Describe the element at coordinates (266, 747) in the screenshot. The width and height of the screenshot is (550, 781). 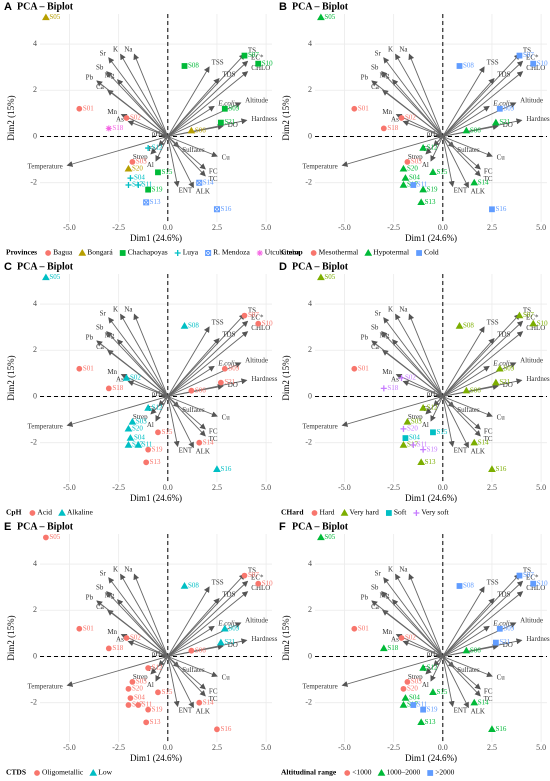
I see `x-tick-label: 5.0` at that location.